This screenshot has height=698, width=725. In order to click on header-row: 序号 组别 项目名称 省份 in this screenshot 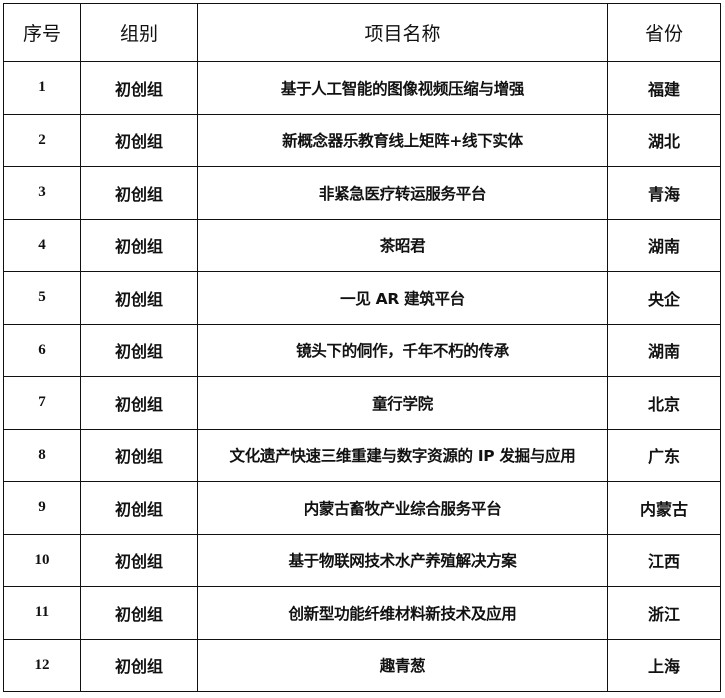, I will do `click(362, 32)`.